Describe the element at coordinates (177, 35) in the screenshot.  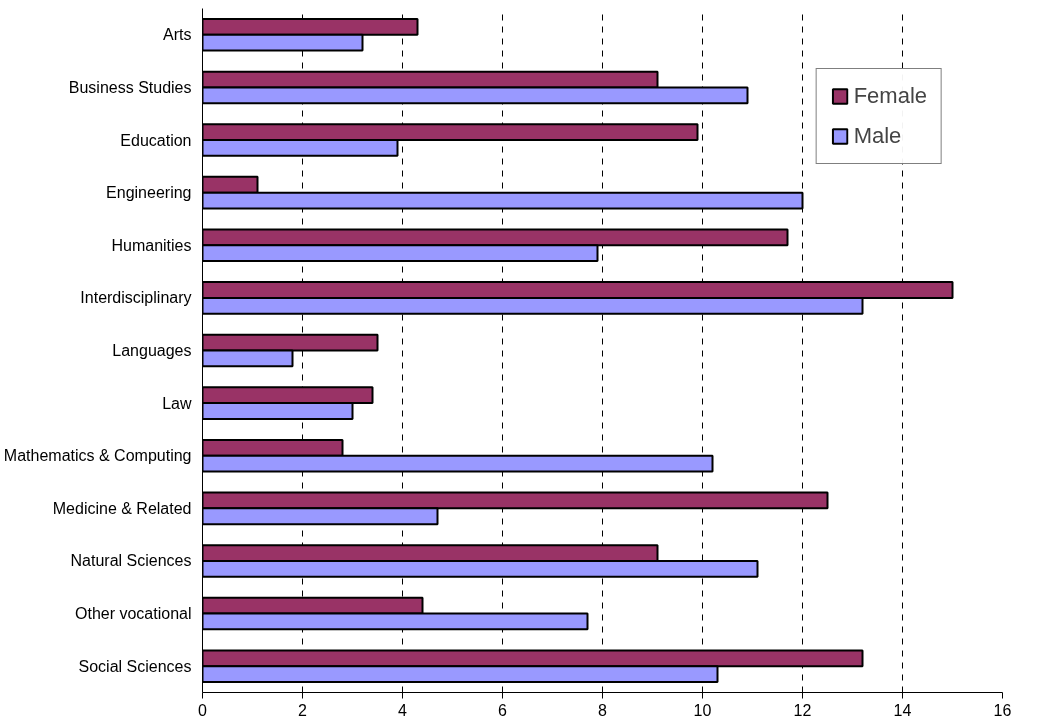
I see `y-tick-label: Arts` at that location.